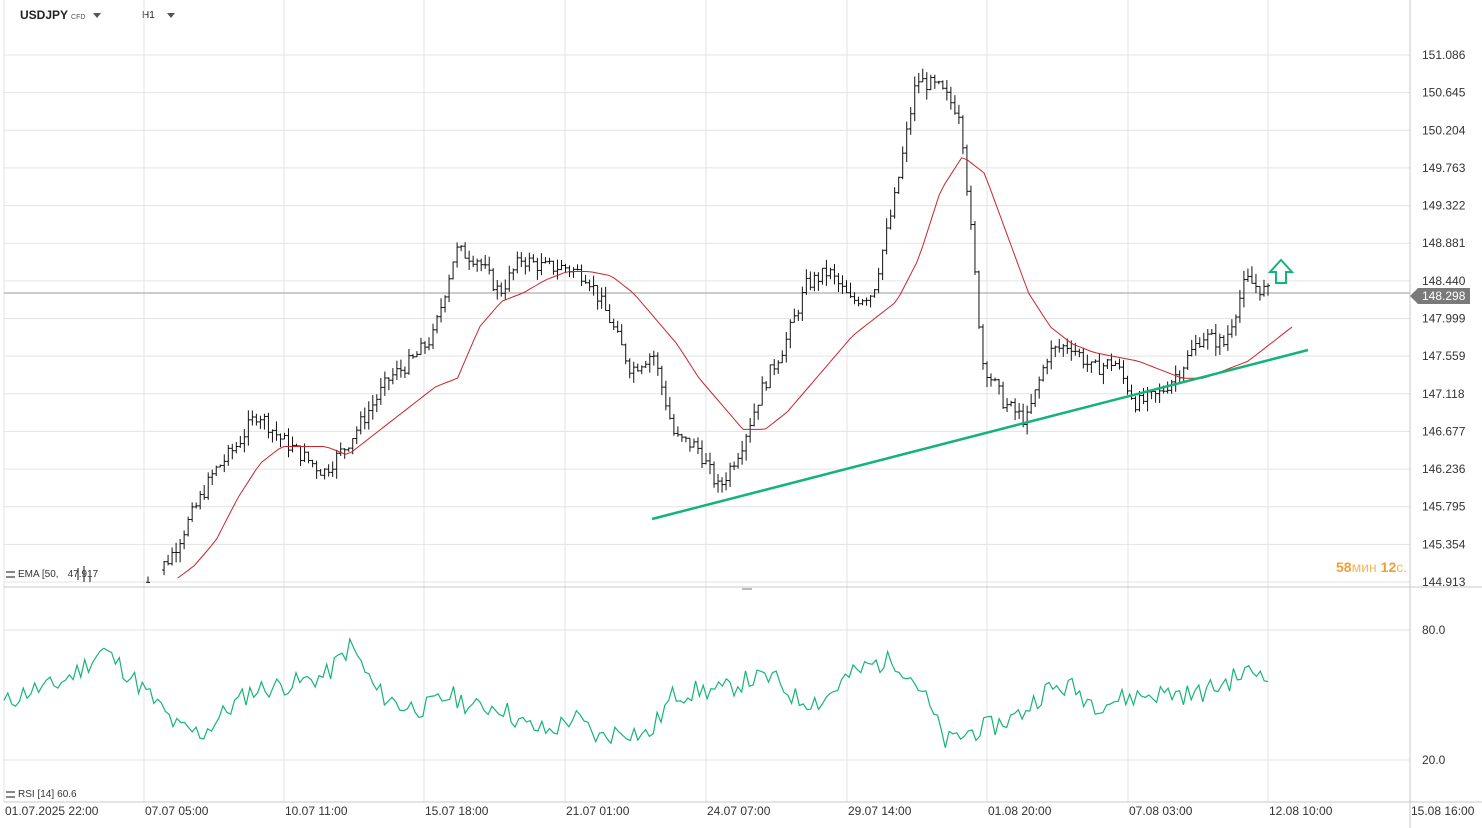 The width and height of the screenshot is (1482, 828). I want to click on trendline, so click(980, 434).